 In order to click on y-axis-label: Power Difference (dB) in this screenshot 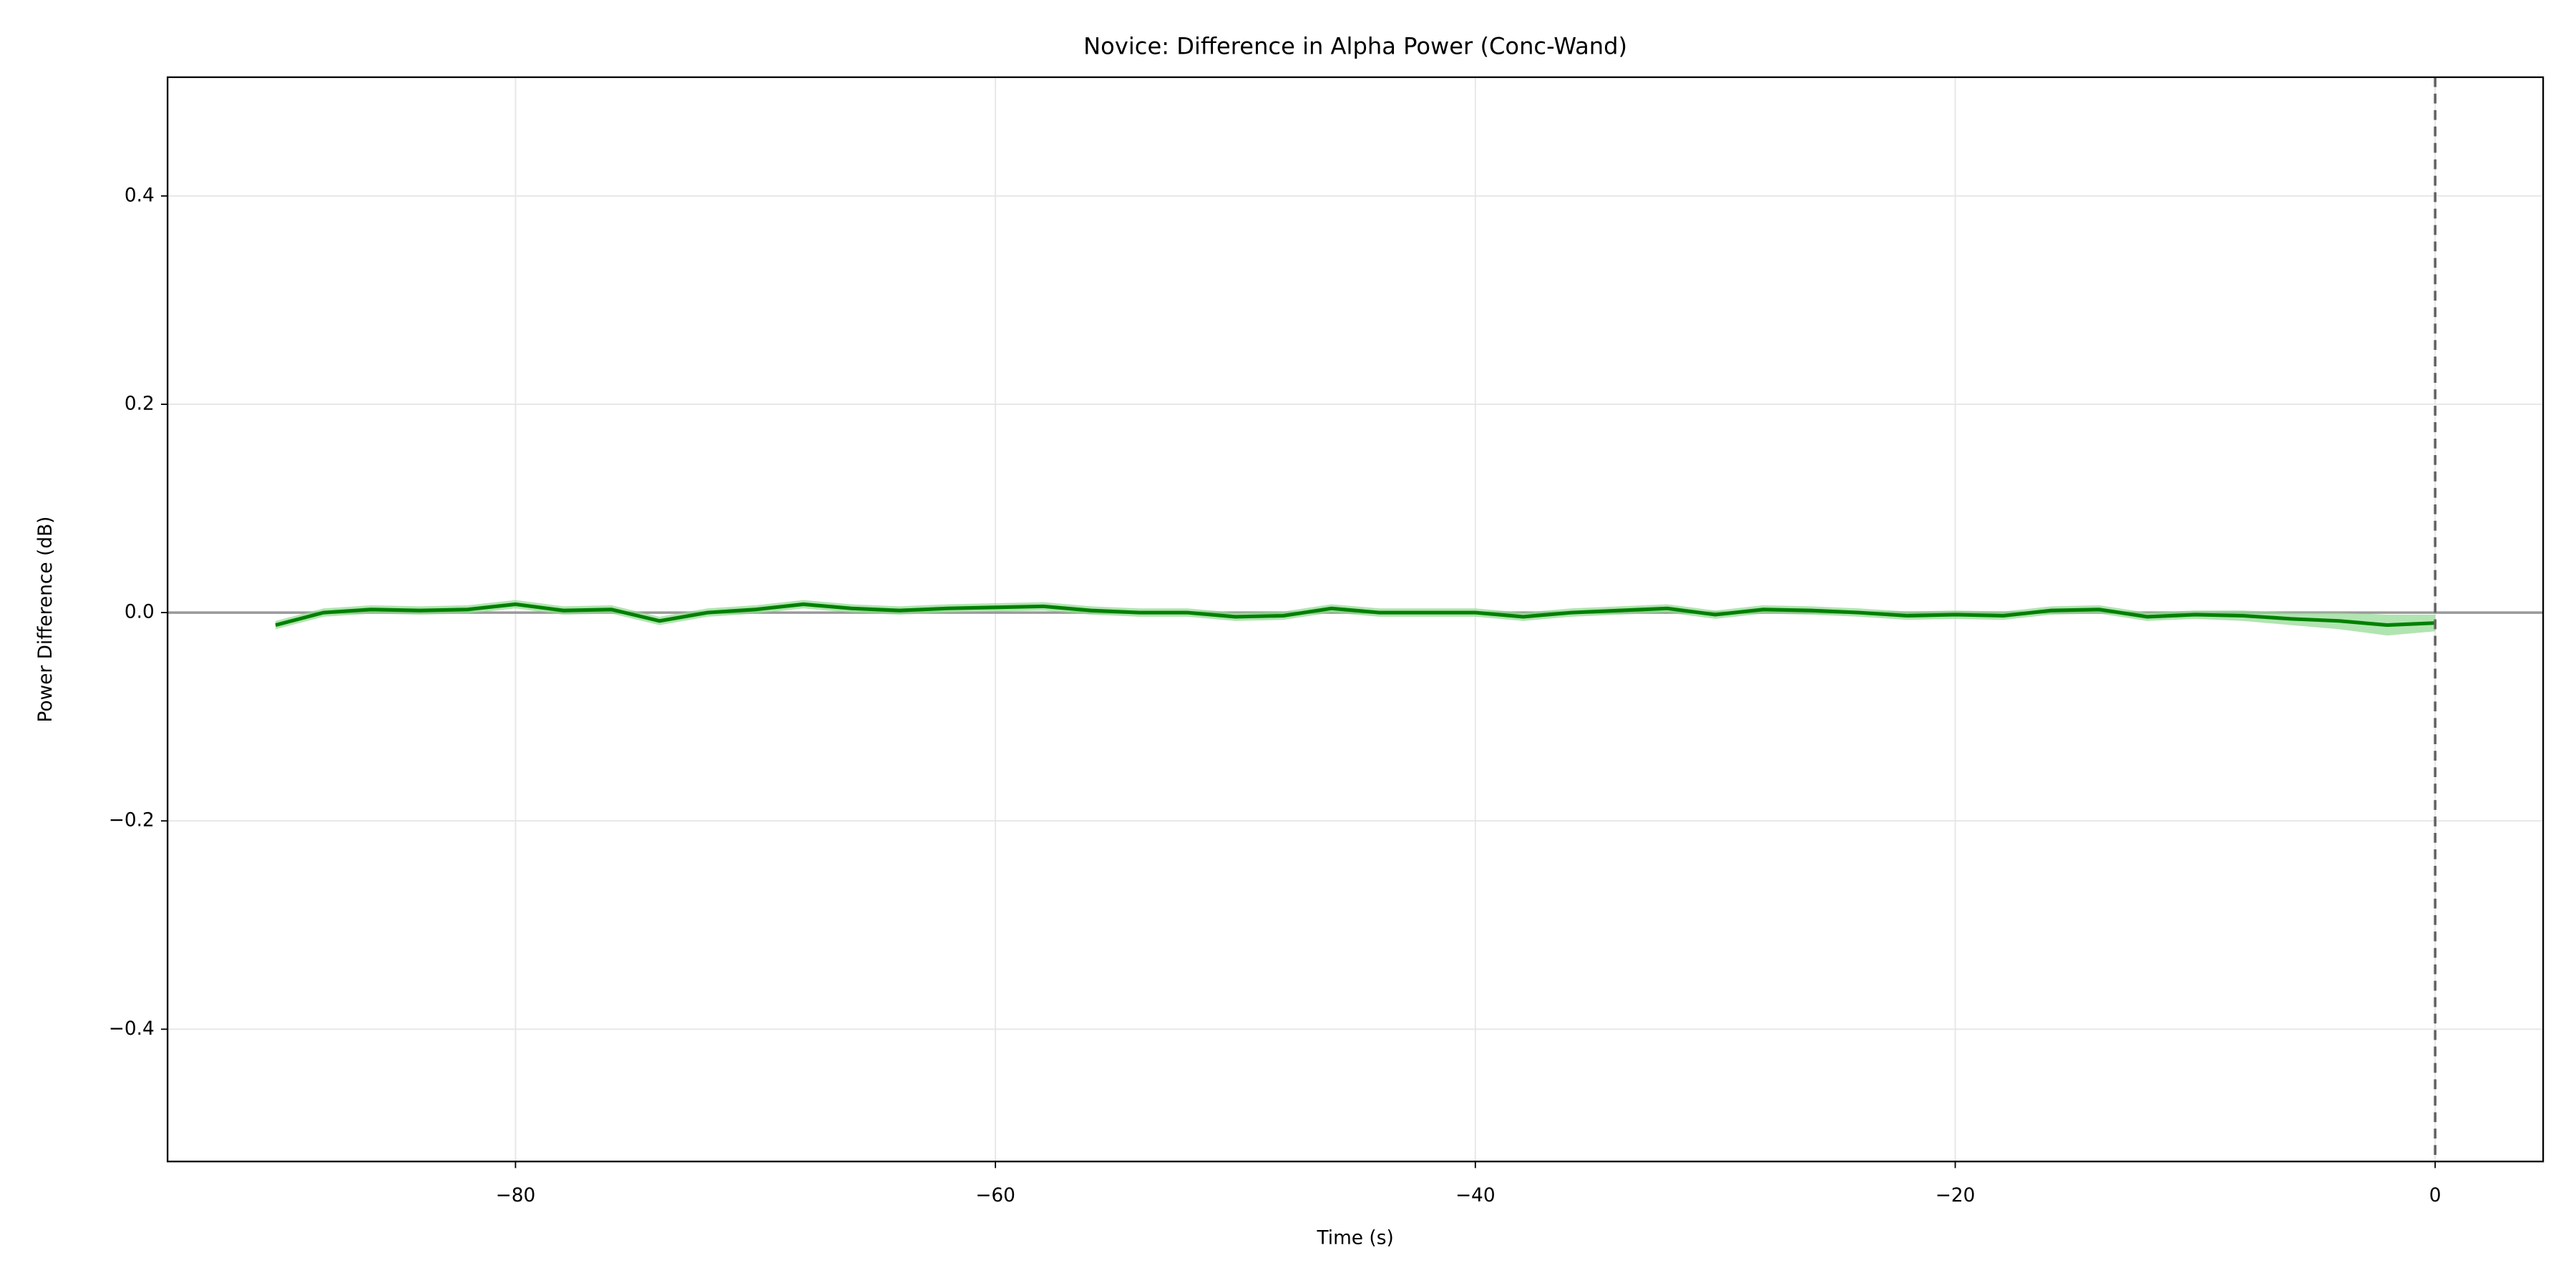, I will do `click(45, 620)`.